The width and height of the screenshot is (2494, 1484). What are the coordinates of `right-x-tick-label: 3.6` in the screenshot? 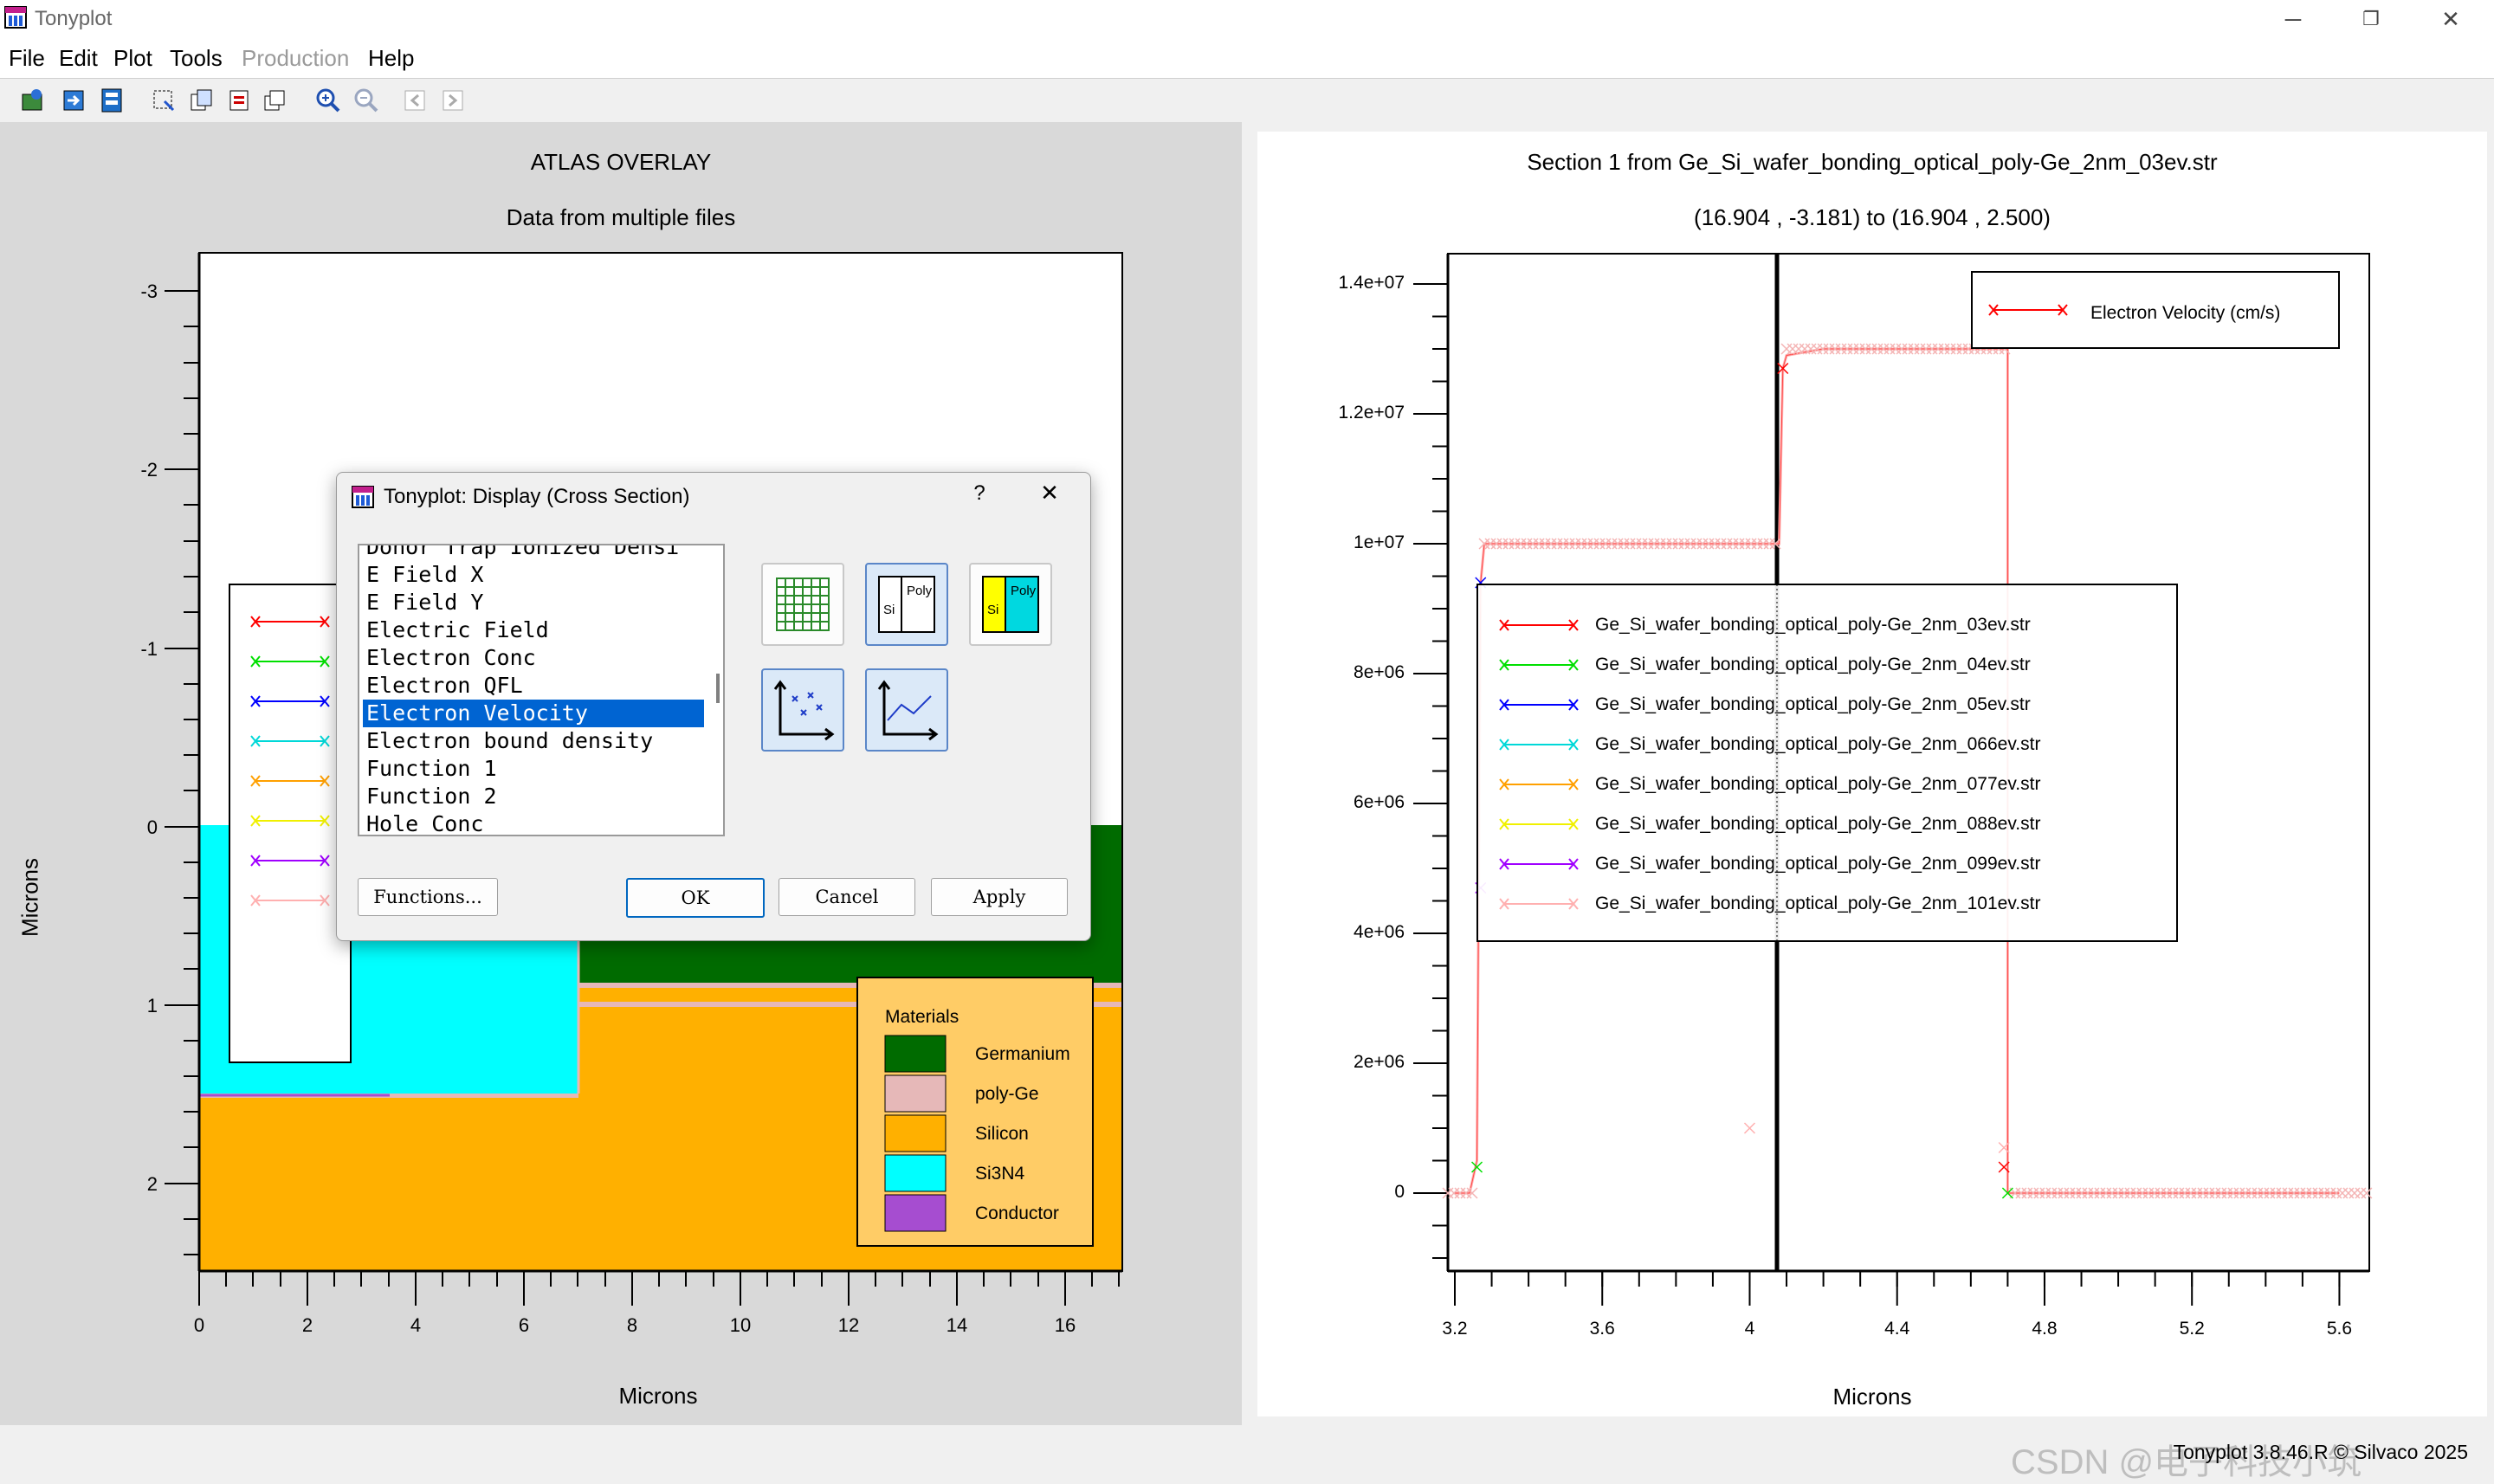 It's located at (1602, 1329).